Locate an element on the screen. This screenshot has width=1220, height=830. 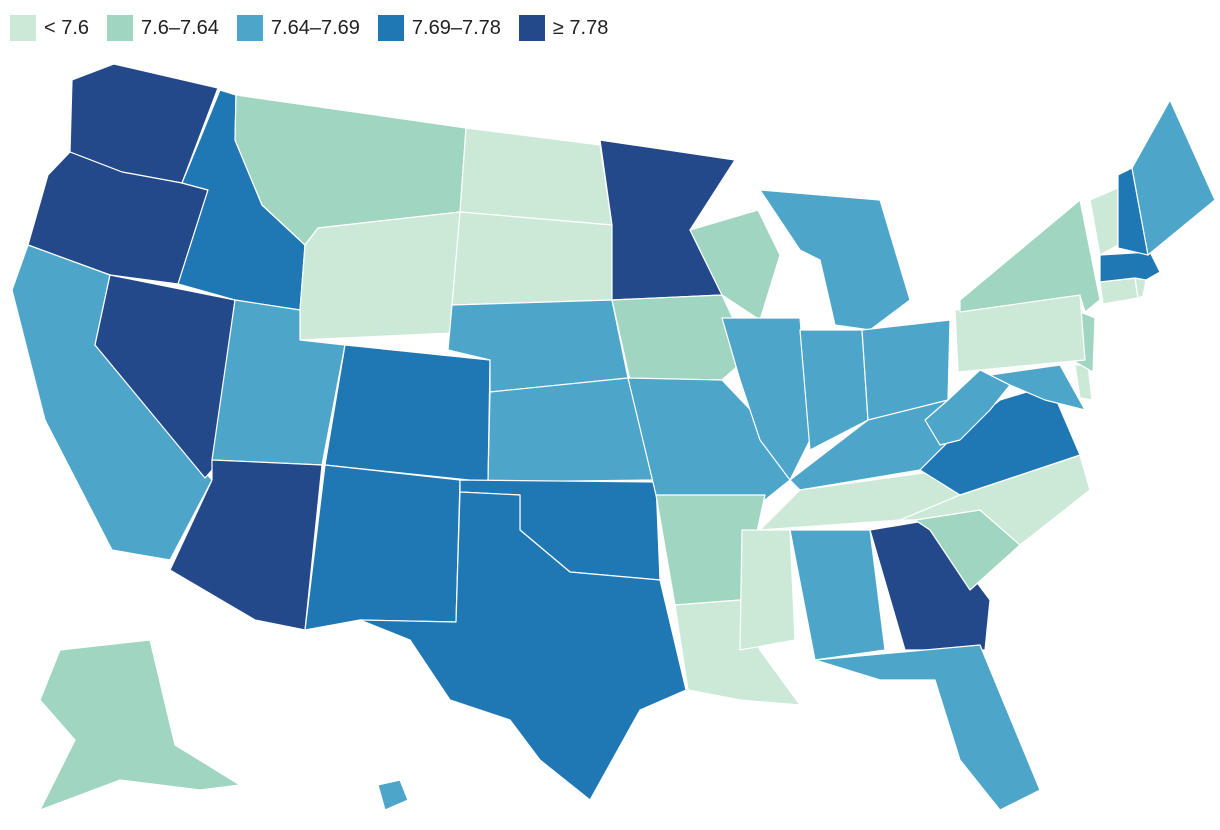
state-vt is located at coordinates (1104, 221).